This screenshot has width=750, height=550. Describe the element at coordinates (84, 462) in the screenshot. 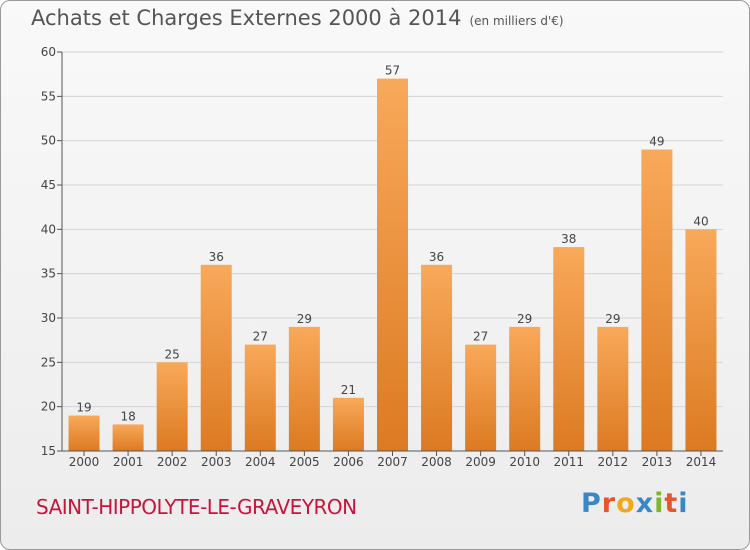

I see `x-tick-label: 2000` at that location.